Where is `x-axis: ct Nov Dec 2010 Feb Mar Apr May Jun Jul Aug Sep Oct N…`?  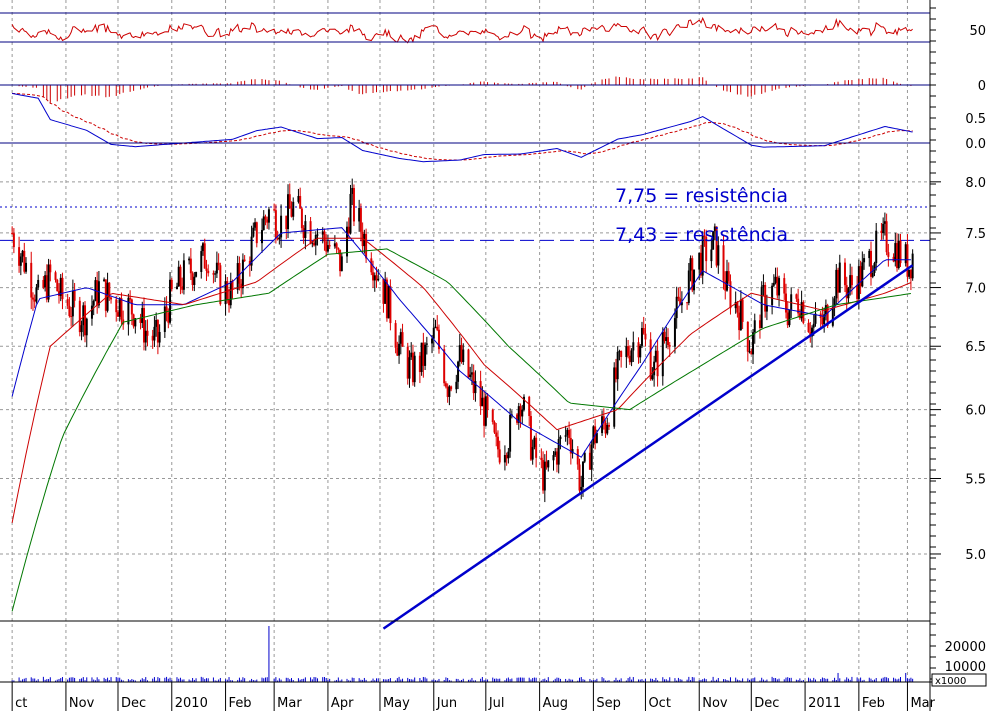
x-axis: ct Nov Dec 2010 Feb Mar Apr May Jun Jul Aug Sep Oct N… is located at coordinates (473, 696).